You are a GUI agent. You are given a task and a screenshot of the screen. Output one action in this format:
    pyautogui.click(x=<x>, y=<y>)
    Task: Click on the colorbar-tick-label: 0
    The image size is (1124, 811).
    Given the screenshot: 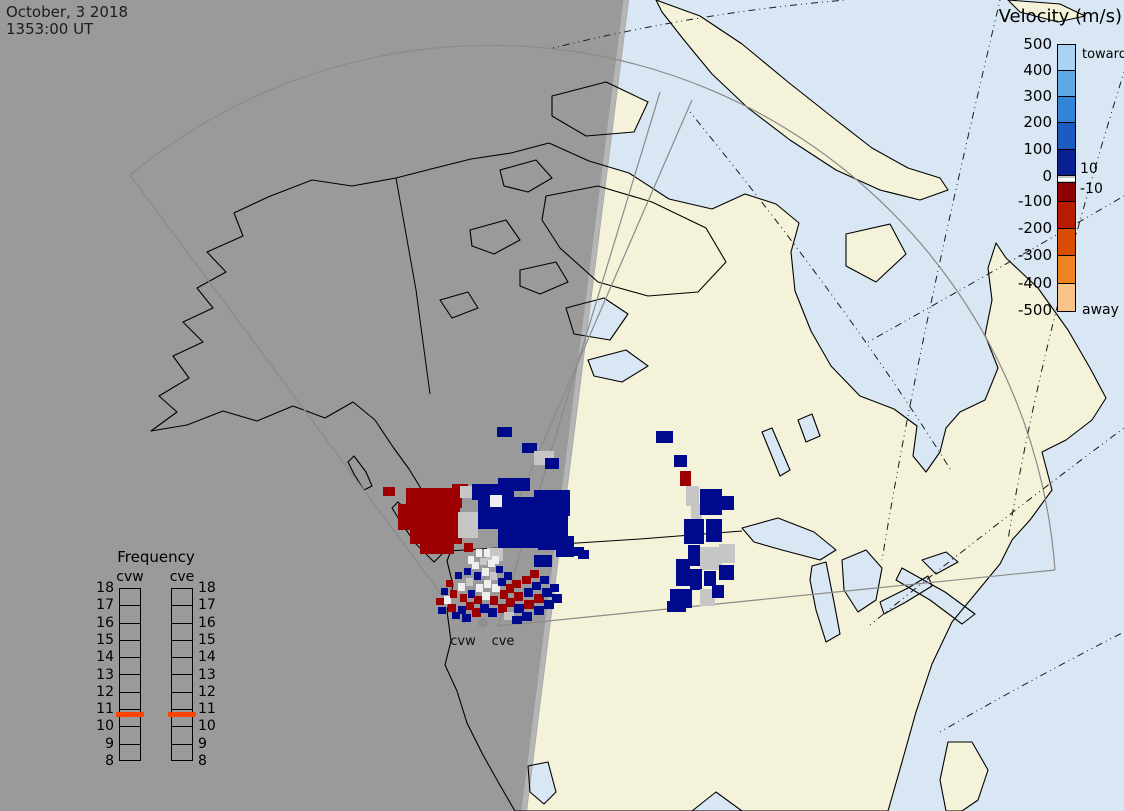 What is the action you would take?
    pyautogui.click(x=1047, y=176)
    